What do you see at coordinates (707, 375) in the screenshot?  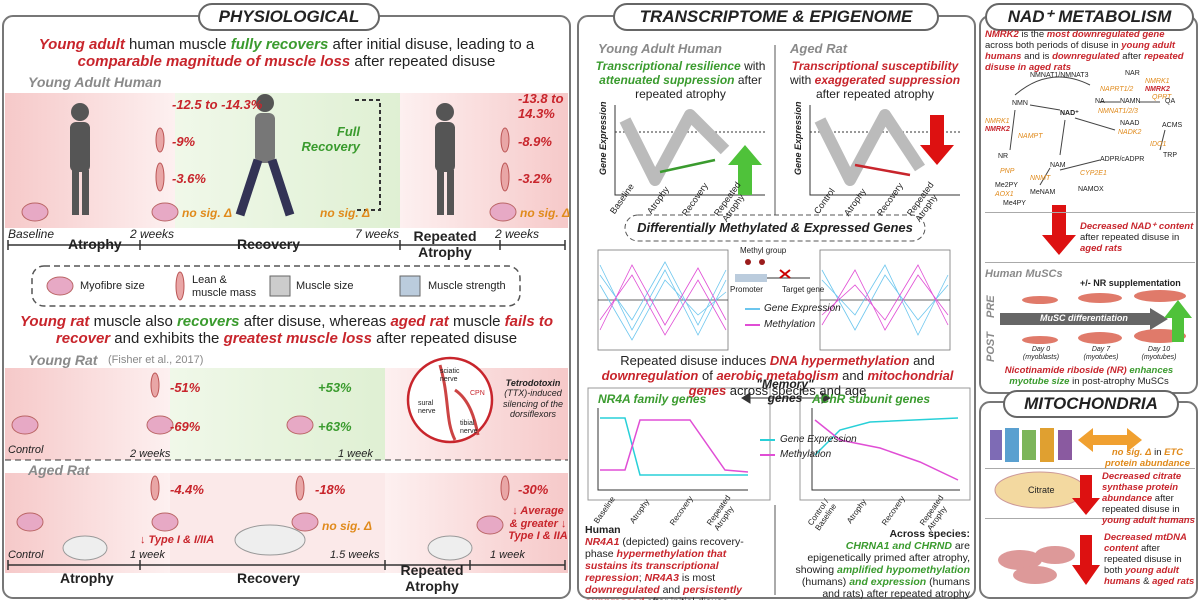 I see `text-segment: of` at bounding box center [707, 375].